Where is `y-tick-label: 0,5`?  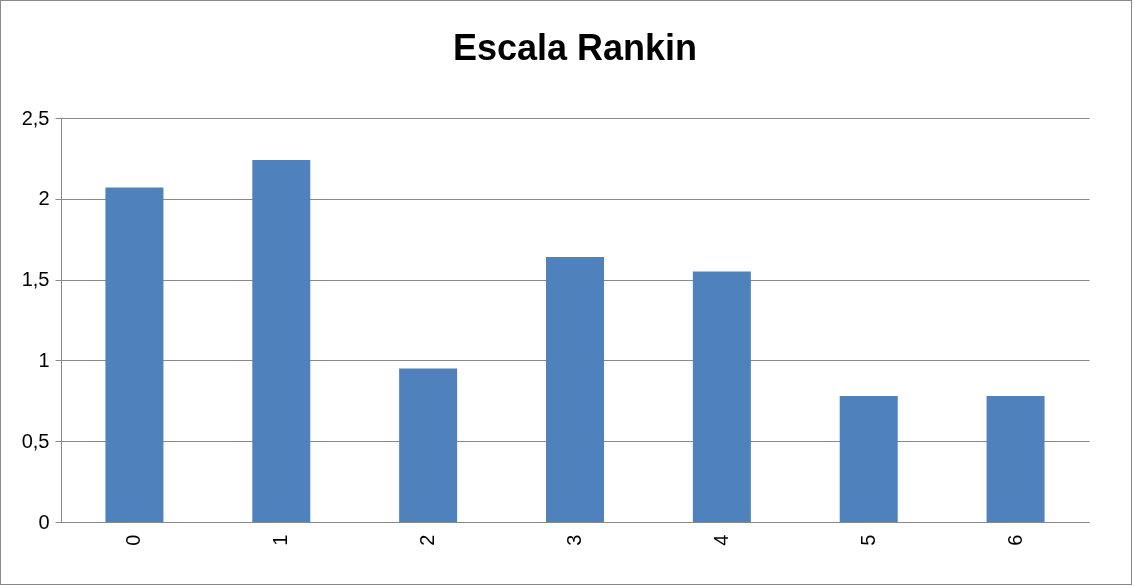
y-tick-label: 0,5 is located at coordinates (35, 440).